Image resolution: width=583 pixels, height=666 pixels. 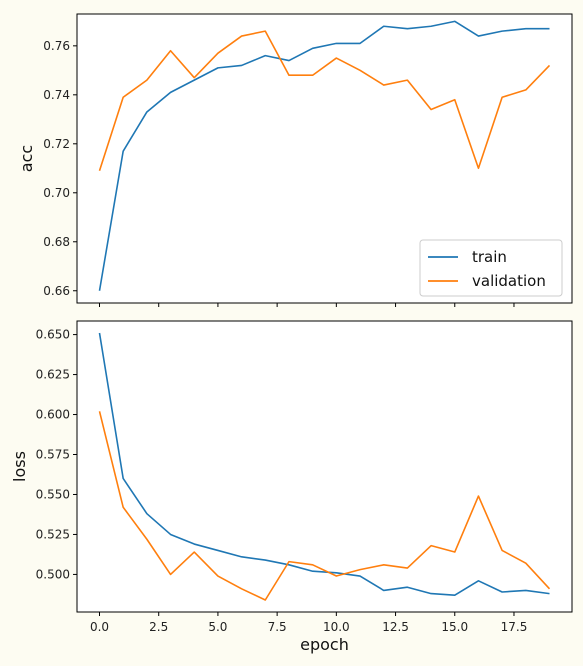 I want to click on x-tick-label: 15.0, so click(x=454, y=627).